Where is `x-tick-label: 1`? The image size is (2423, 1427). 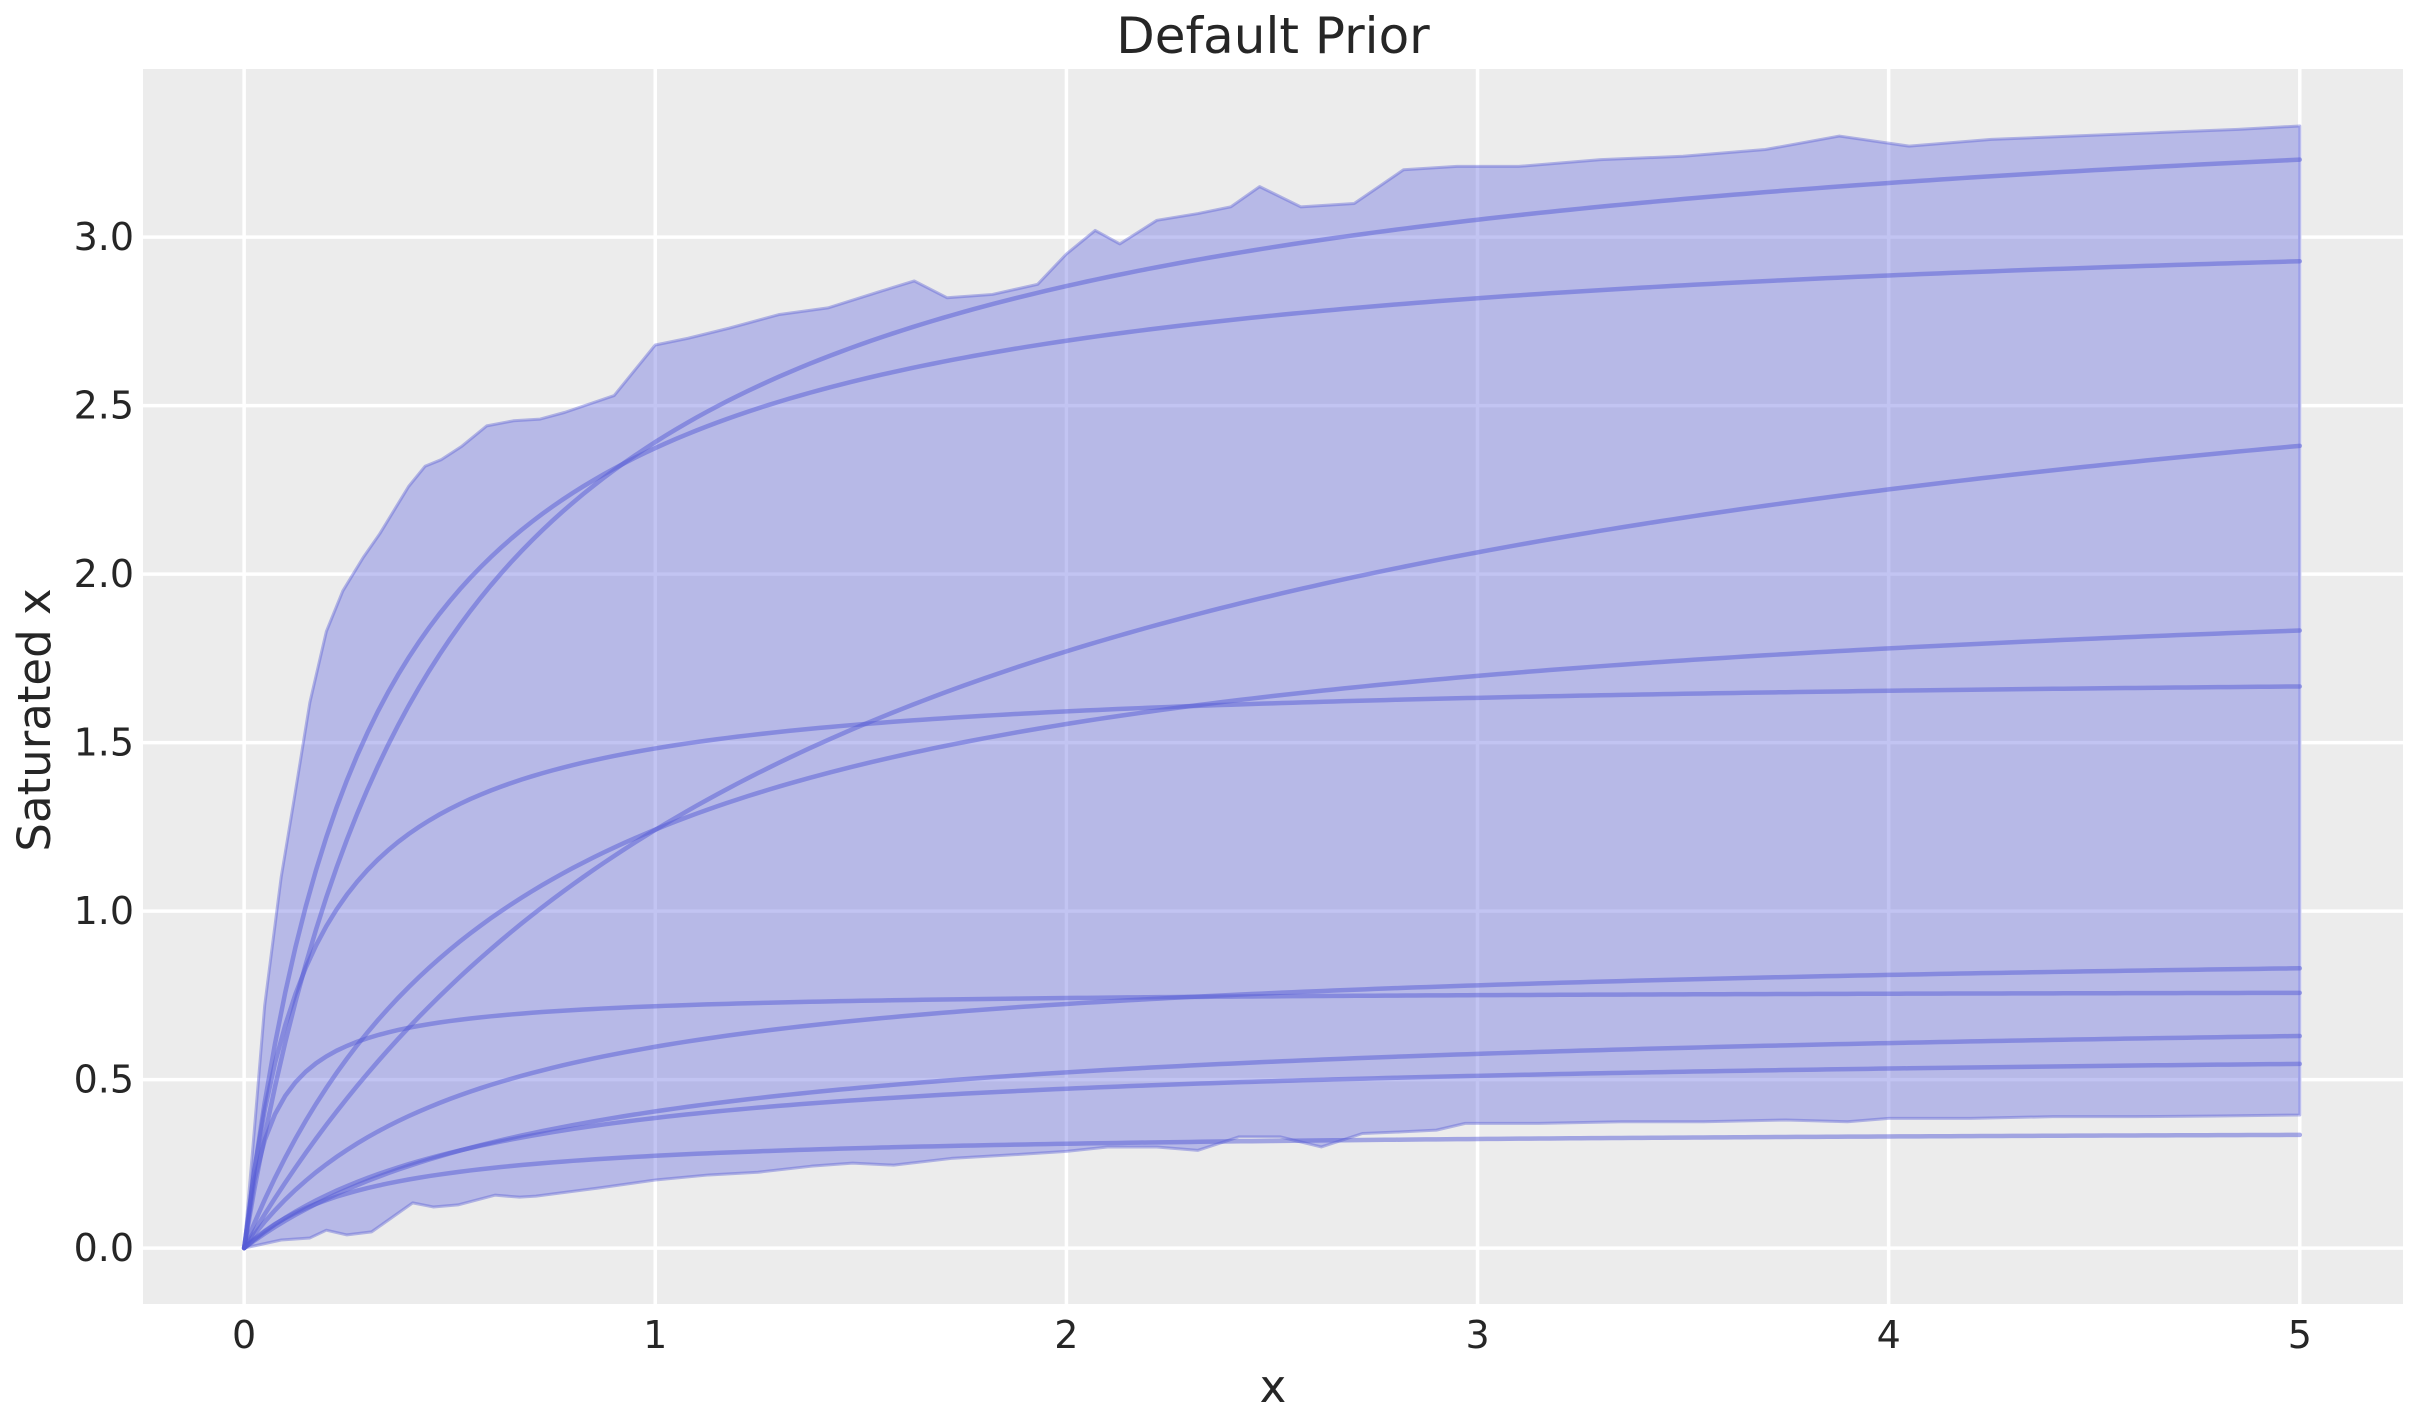
x-tick-label: 1 is located at coordinates (655, 1335).